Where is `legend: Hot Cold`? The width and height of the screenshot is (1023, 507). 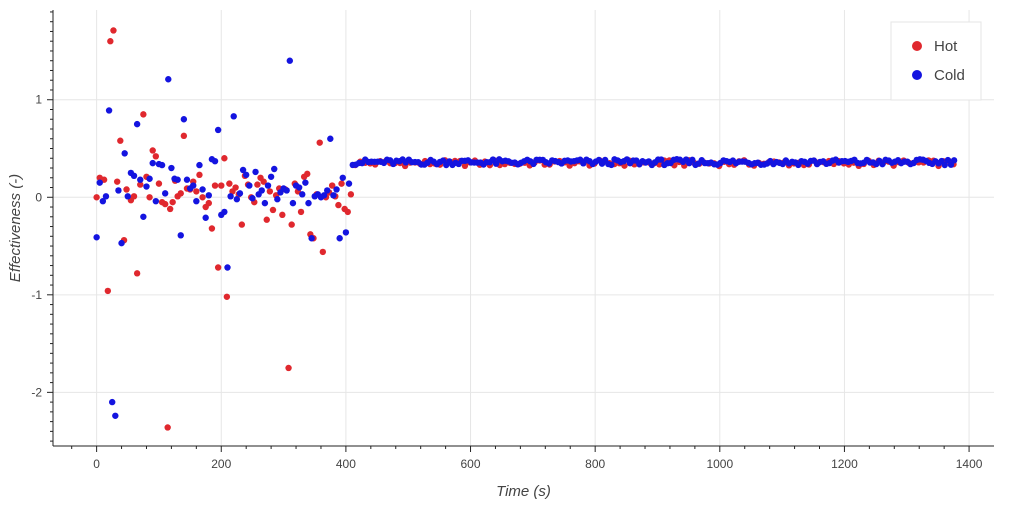
legend: Hot Cold is located at coordinates (936, 61).